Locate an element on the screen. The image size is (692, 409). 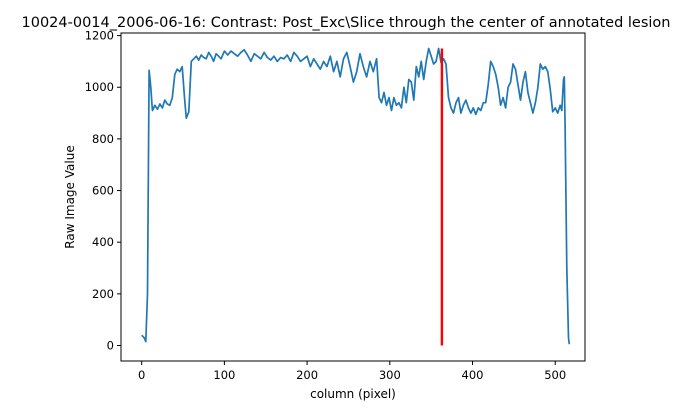
y-tick-label: 400 is located at coordinates (103, 242).